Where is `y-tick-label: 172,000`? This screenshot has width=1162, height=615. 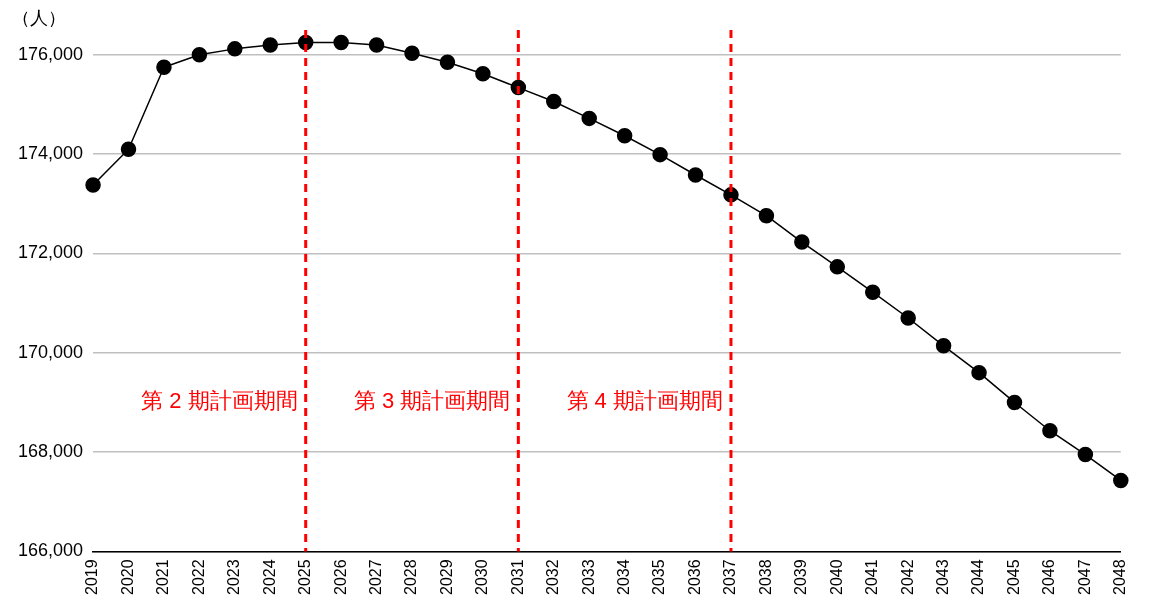 y-tick-label: 172,000 is located at coordinates (50, 252).